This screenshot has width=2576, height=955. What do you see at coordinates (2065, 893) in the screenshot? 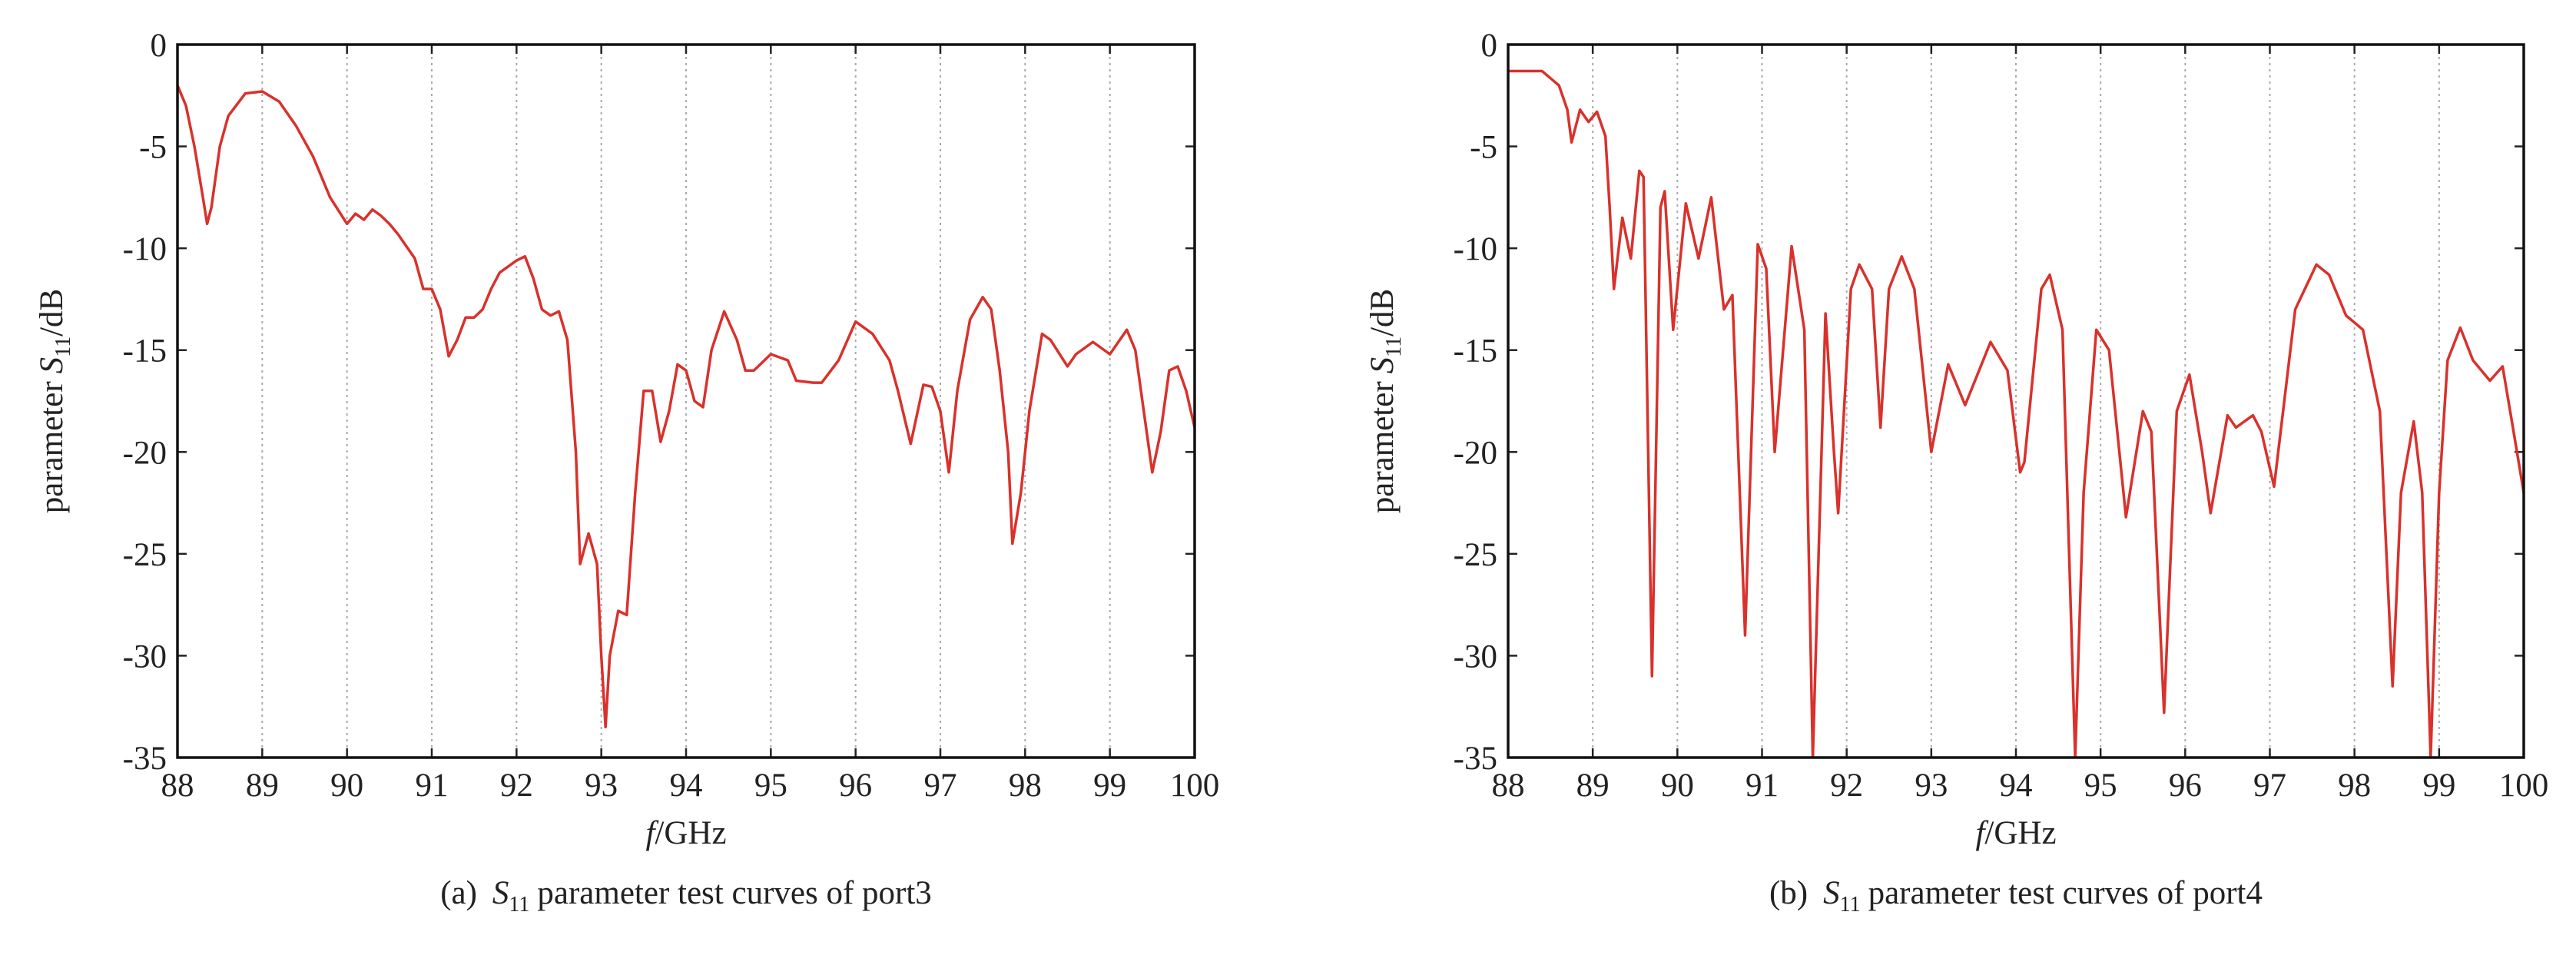
I see `caption-text: parameter test curves of port4` at bounding box center [2065, 893].